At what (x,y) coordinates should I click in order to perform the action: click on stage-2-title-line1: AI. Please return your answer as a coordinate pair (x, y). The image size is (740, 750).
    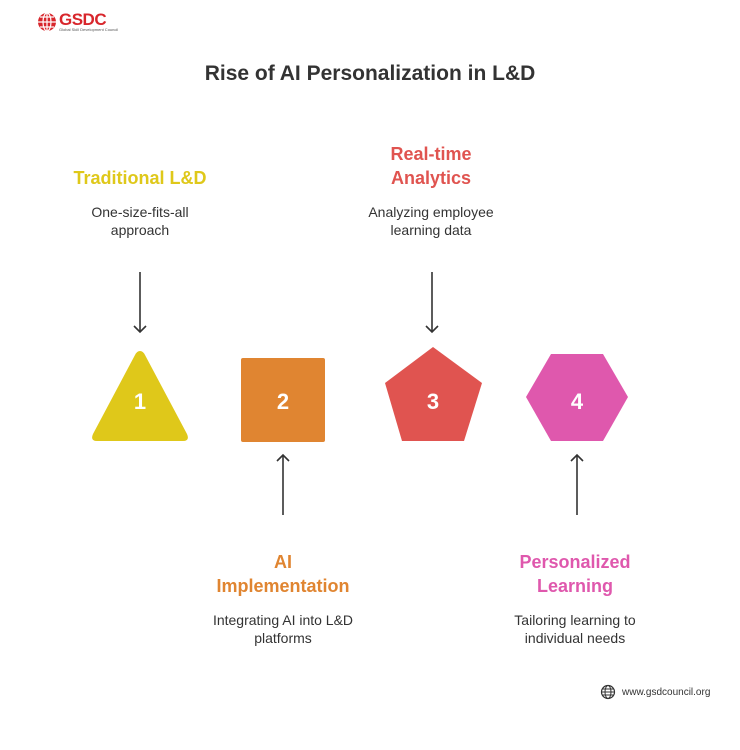
    Looking at the image, I should click on (283, 562).